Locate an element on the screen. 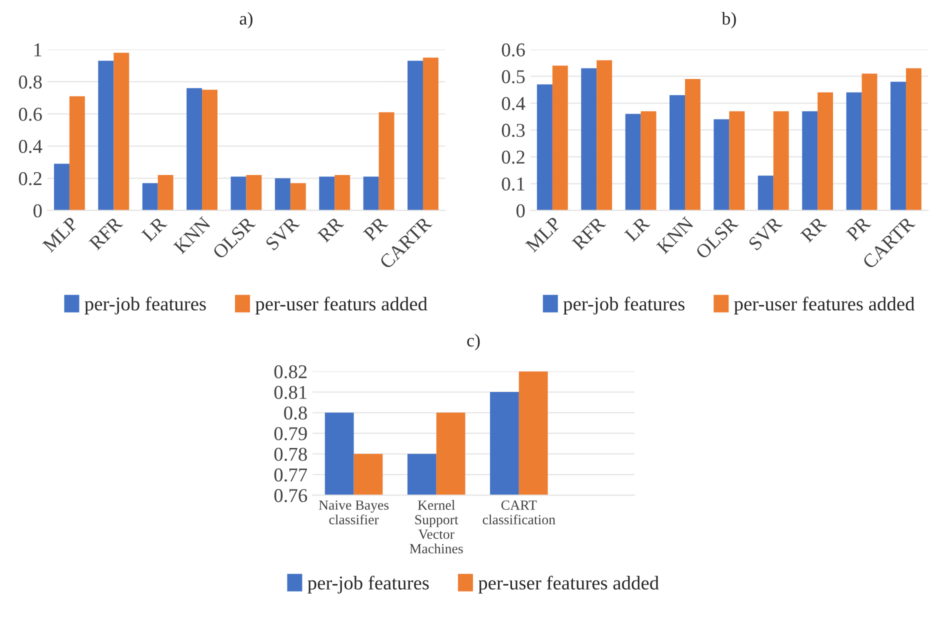 The width and height of the screenshot is (947, 619). chart-title: c) is located at coordinates (473, 342).